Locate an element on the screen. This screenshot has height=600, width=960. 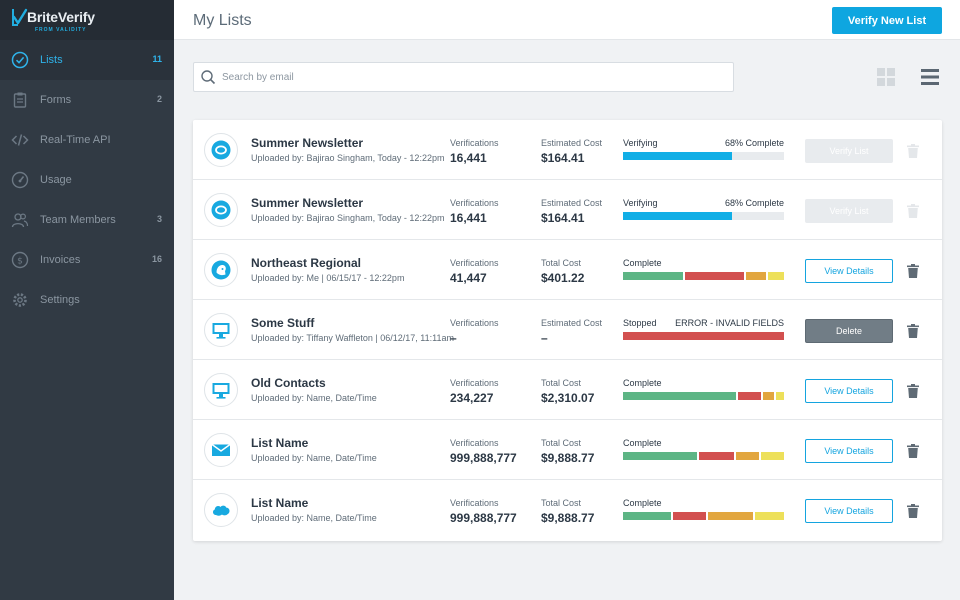
sidebar-item-invoices: $ Invoices 16 is located at coordinates (87, 260).